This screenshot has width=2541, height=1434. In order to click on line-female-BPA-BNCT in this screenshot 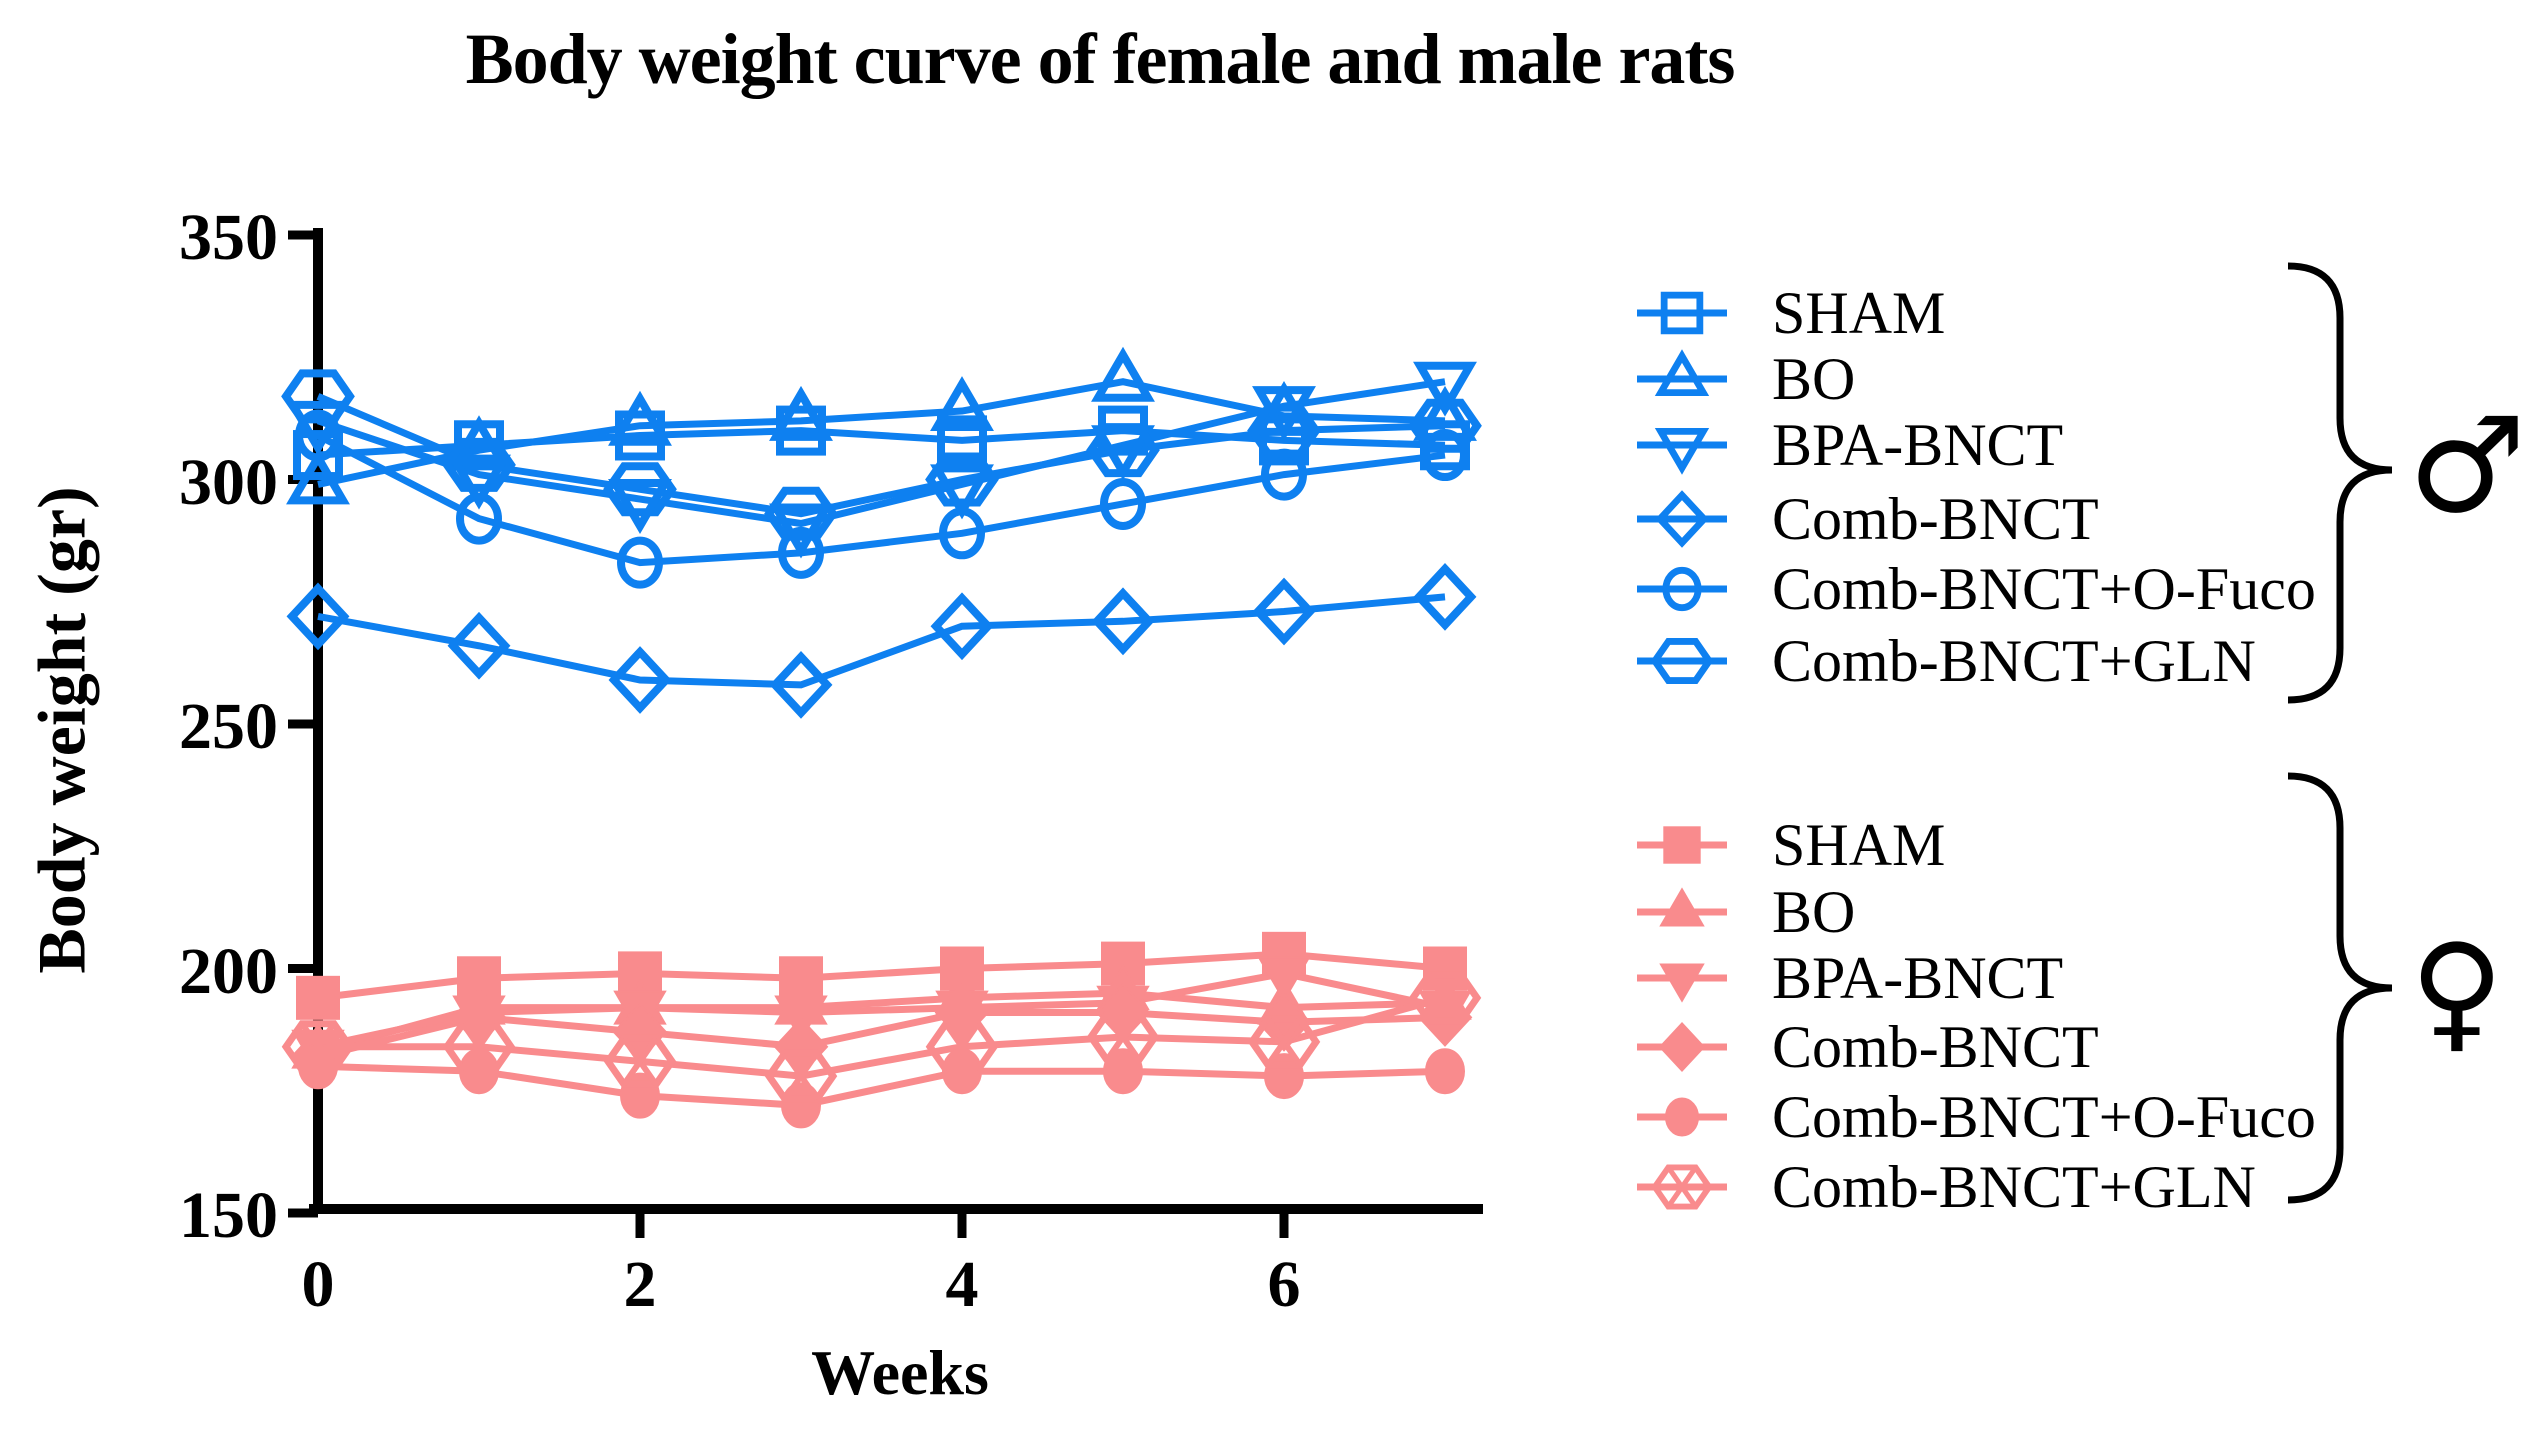, I will do `click(881, 1010)`.